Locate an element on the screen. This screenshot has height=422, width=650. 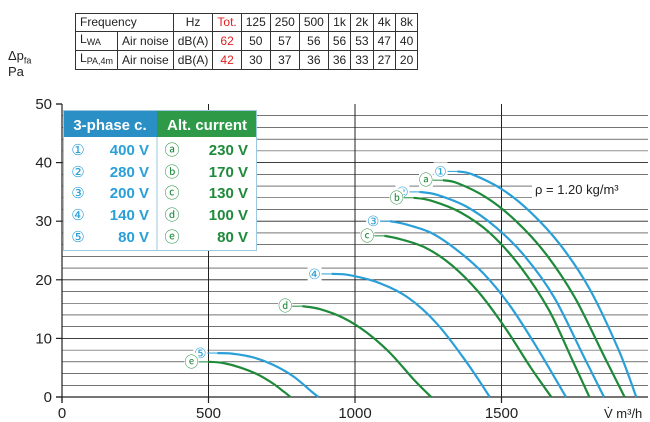
legend-voltage: 280 V is located at coordinates (129, 172).